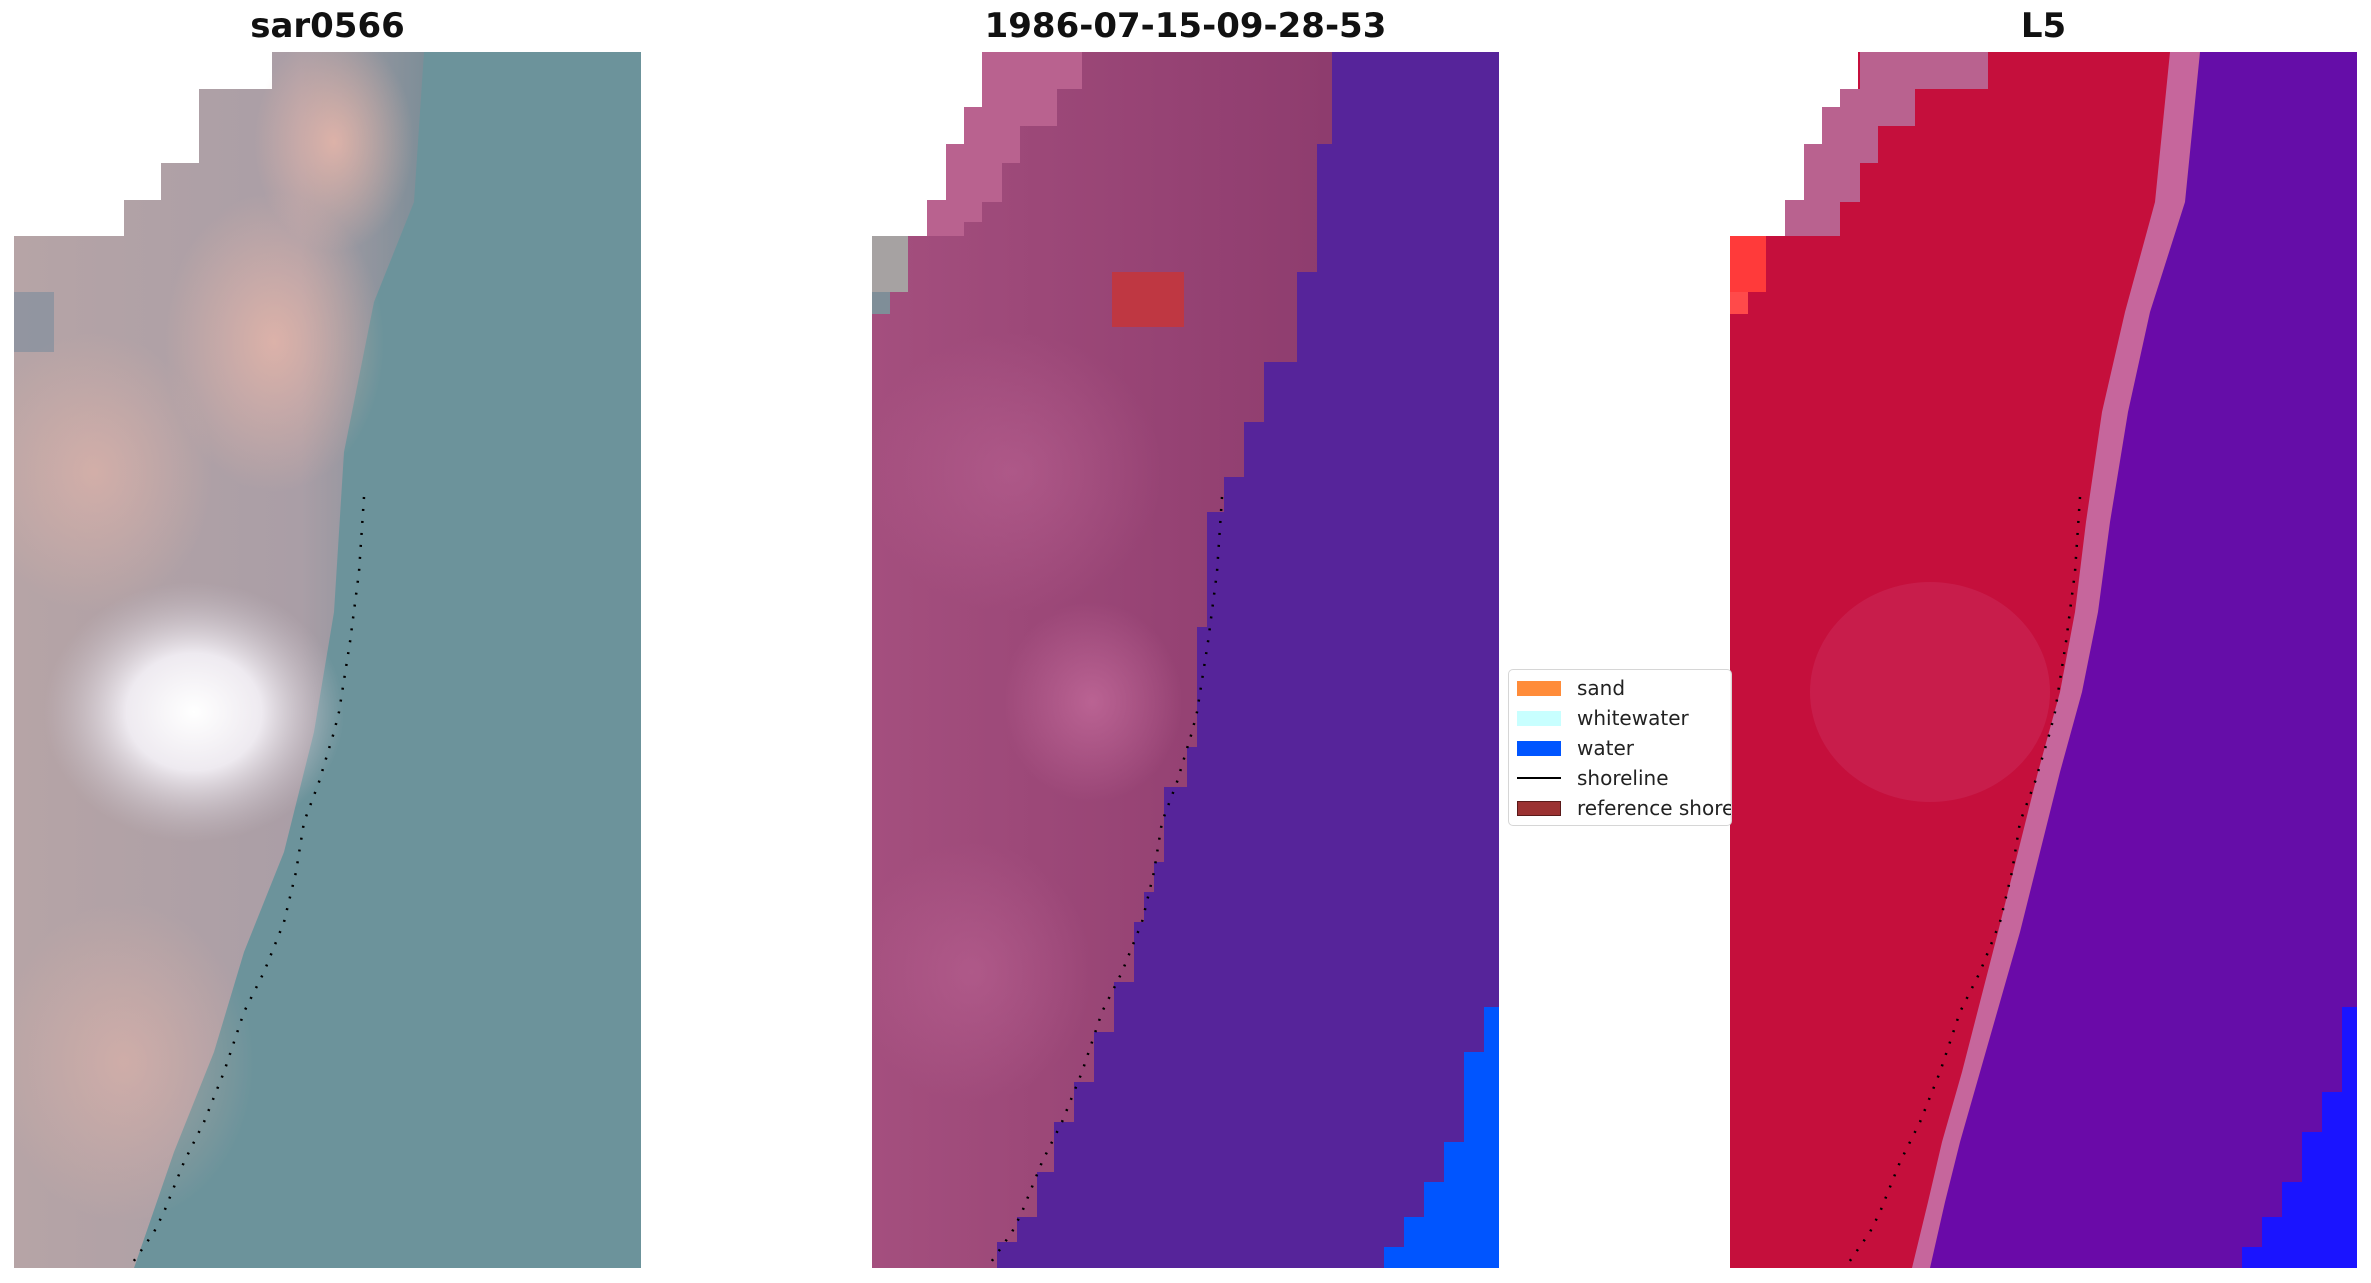 This screenshot has height=1283, width=2371. Describe the element at coordinates (1633, 718) in the screenshot. I see `legend-label: whitewater` at that location.